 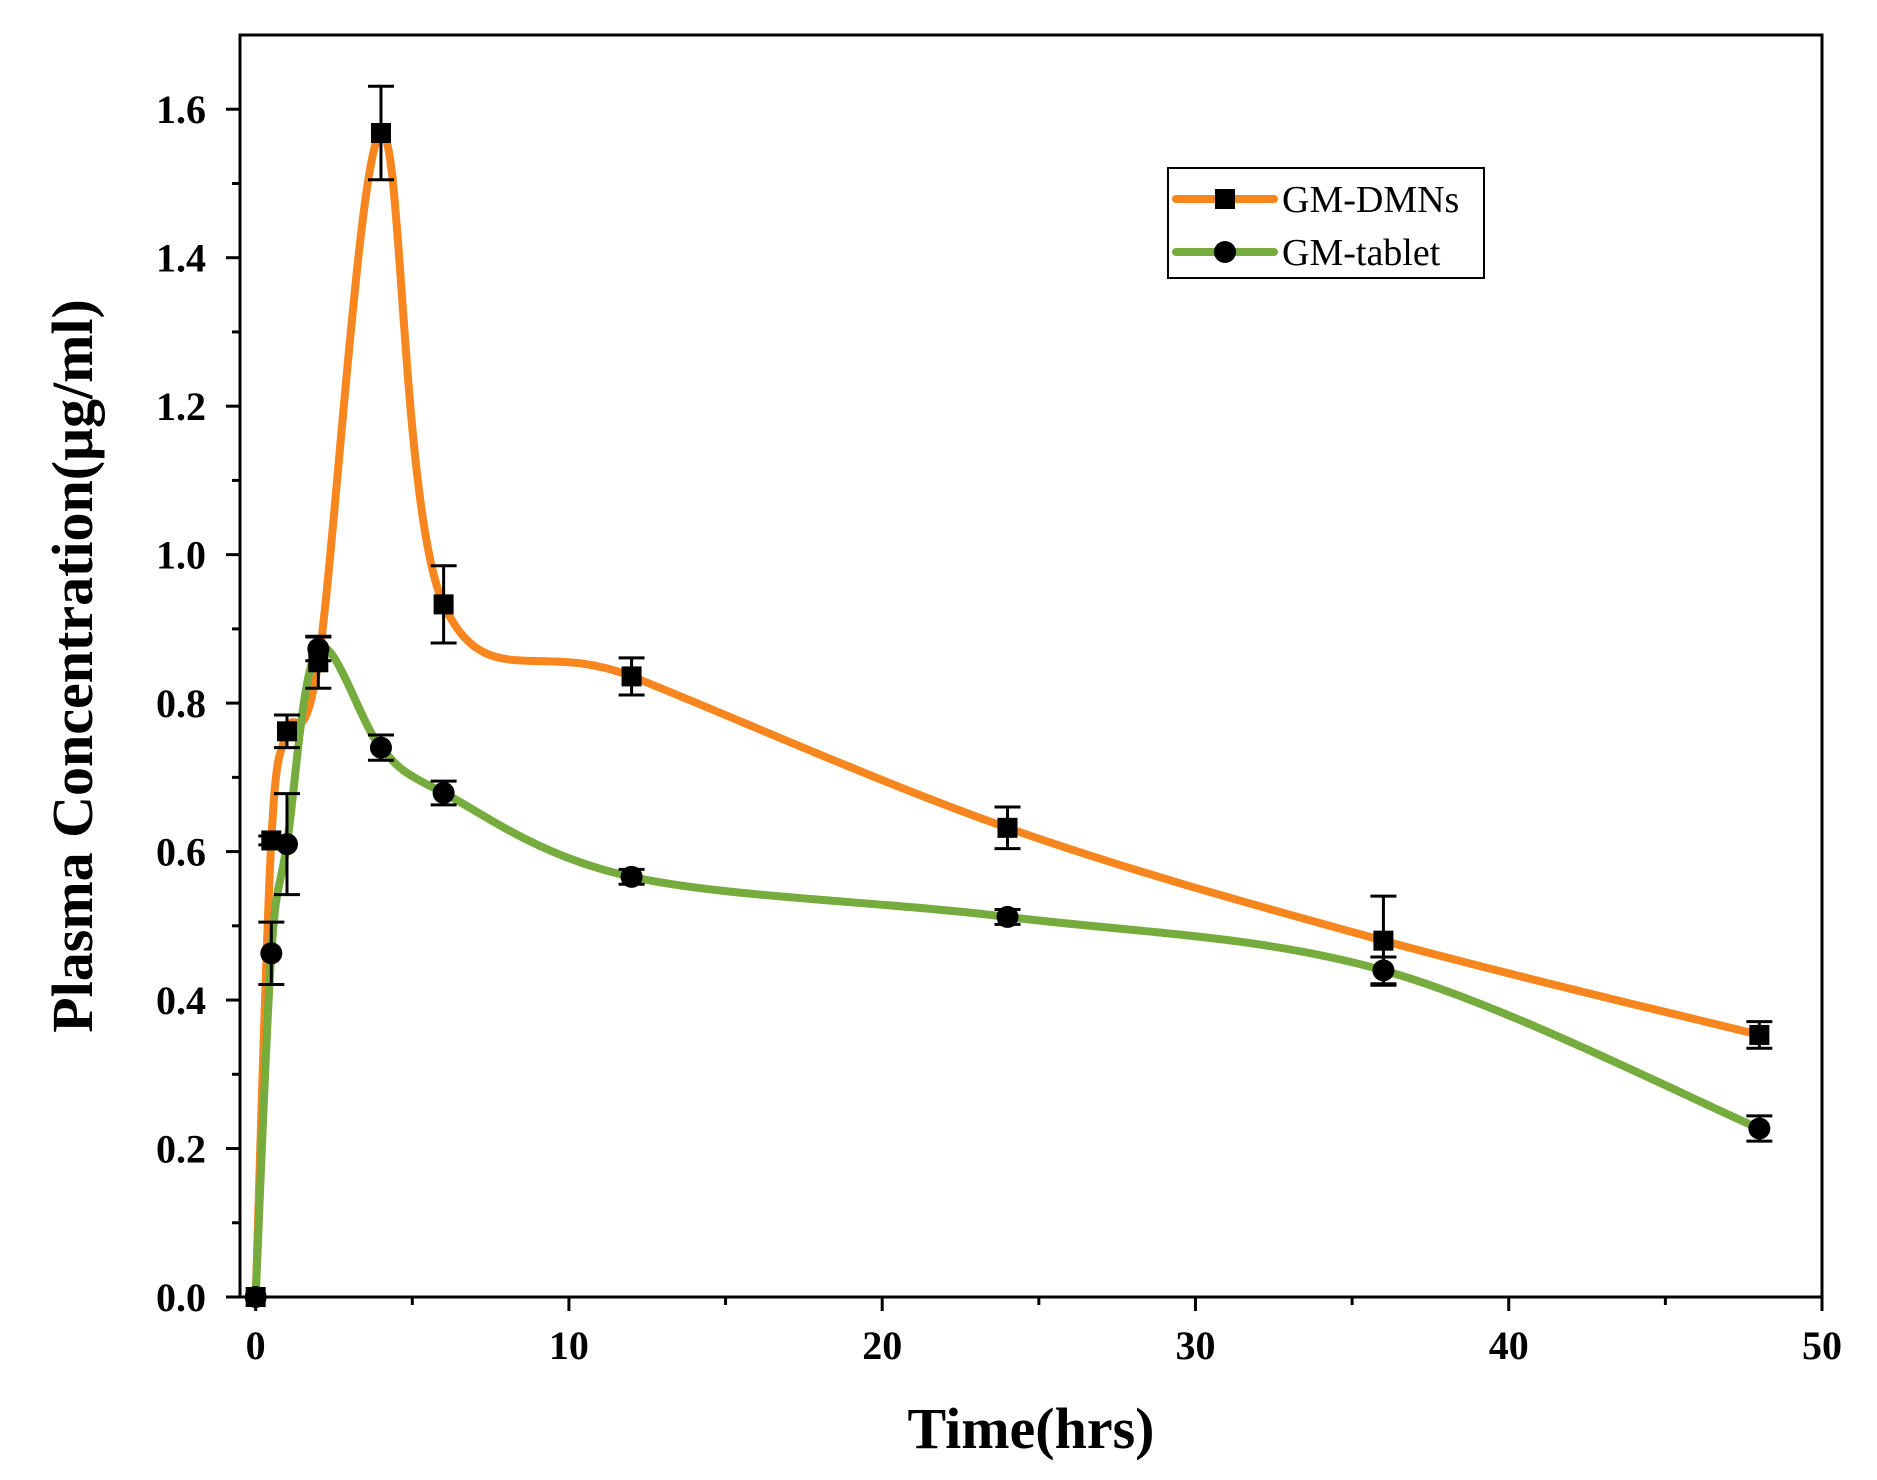 What do you see at coordinates (181, 703) in the screenshot?
I see `y-tick-label: 0.8` at bounding box center [181, 703].